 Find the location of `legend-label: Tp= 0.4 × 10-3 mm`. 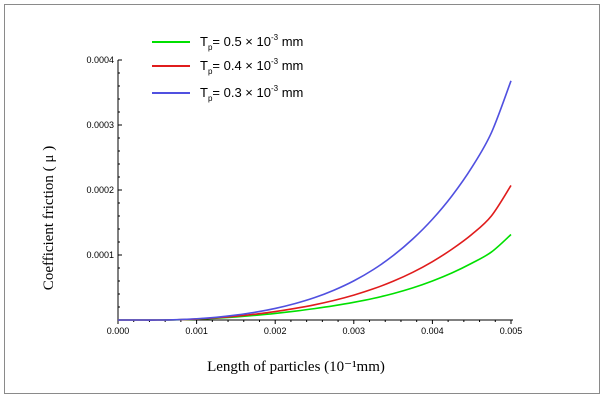

legend-label: Tp= 0.4 × 10-3 mm is located at coordinates (251, 66).